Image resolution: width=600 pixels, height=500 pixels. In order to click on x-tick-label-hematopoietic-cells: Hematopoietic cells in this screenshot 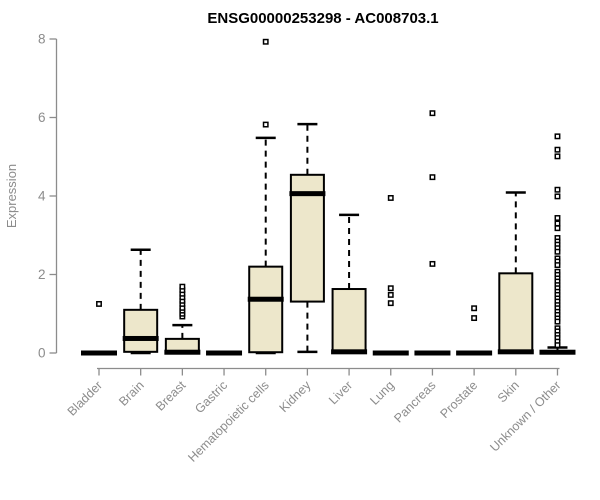, I will do `click(228, 421)`.